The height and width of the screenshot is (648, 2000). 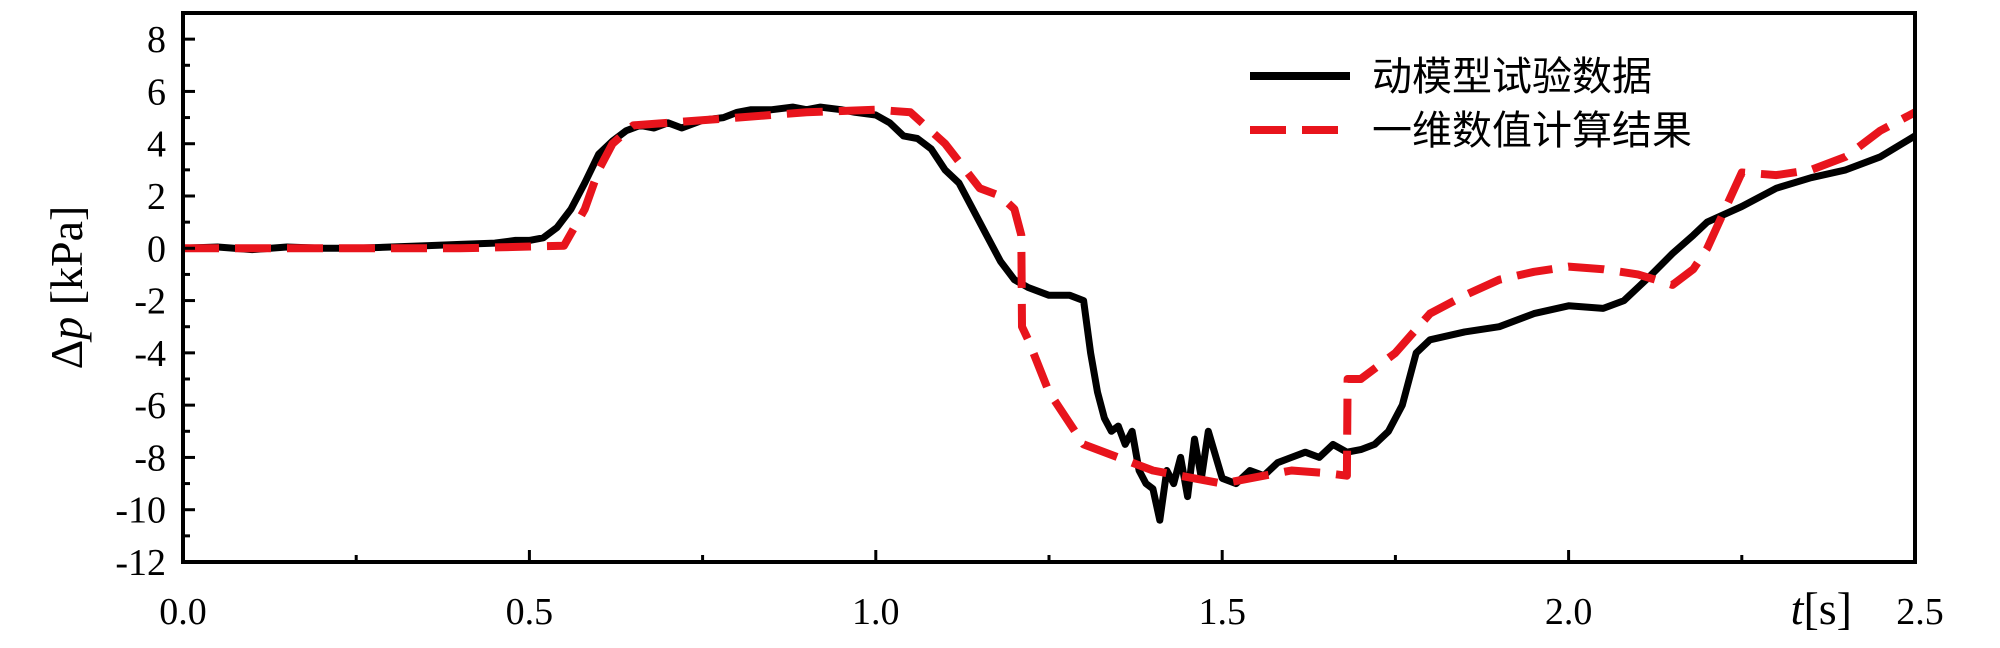 What do you see at coordinates (1051, 591) in the screenshot?
I see `x-axis: 0.0 0.5 1.0 1.5 2.0 2.5` at bounding box center [1051, 591].